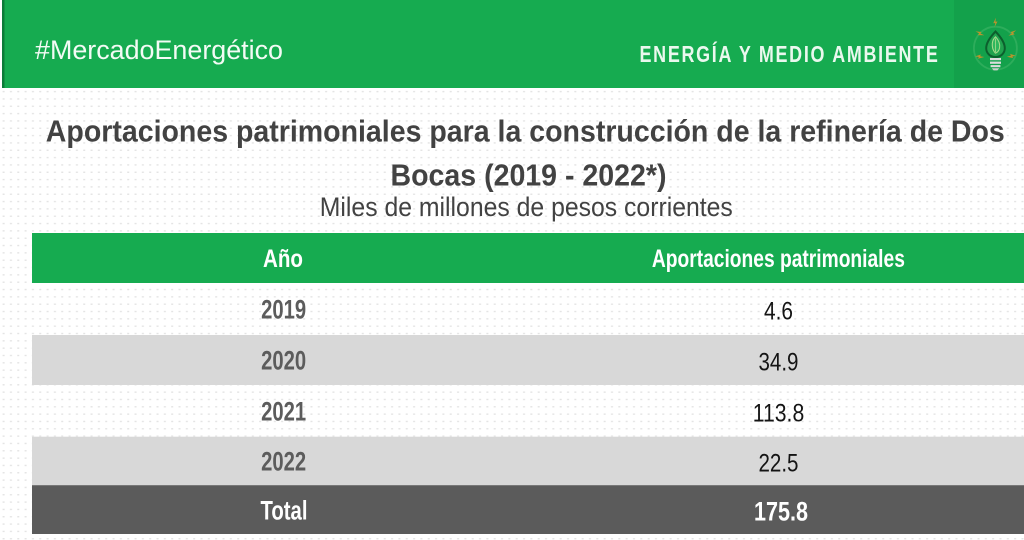  Describe the element at coordinates (779, 363) in the screenshot. I see `svg-text: 34.9` at that location.